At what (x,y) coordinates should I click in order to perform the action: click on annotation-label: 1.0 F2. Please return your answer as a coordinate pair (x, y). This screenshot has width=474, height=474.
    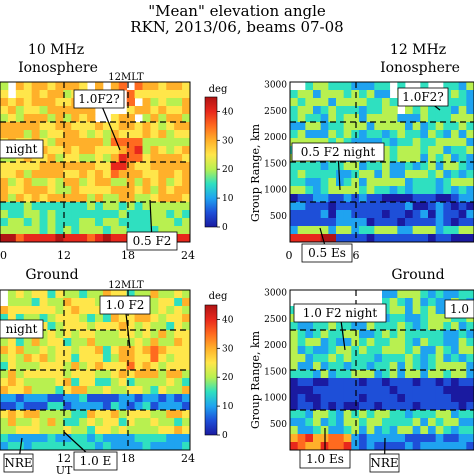
    Looking at the image, I should click on (125, 305).